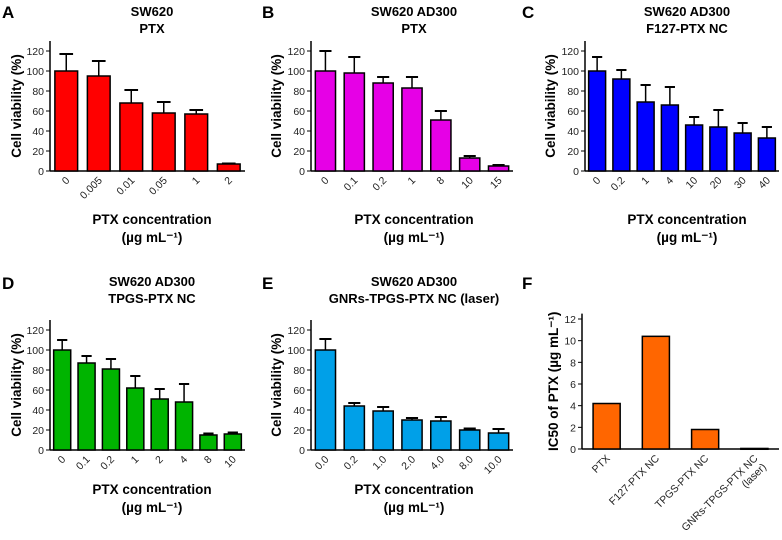  I want to click on chart-title: TPGS-PTX NC, so click(152, 298).